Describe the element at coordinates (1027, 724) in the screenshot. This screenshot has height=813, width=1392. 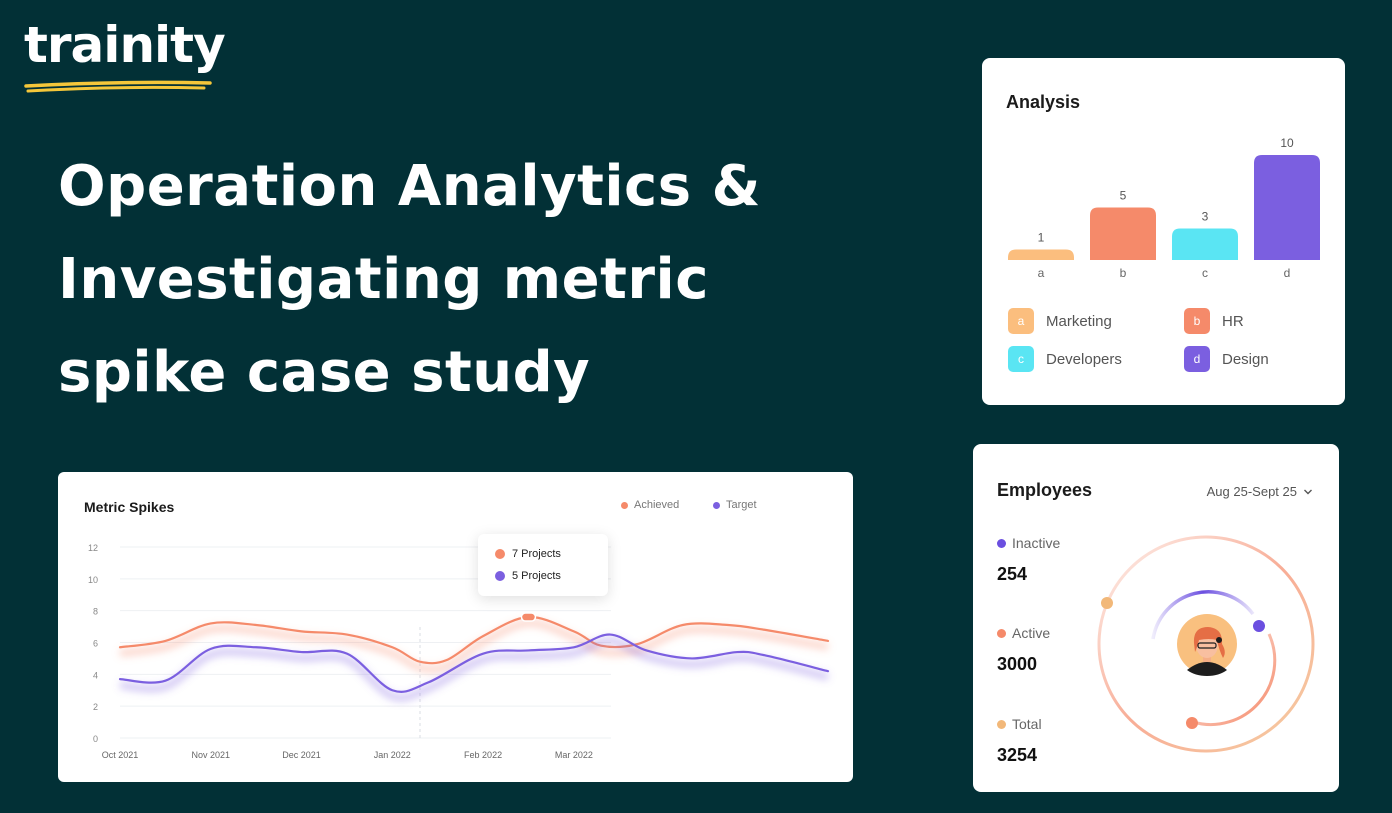
I see `stat-total-text: Total` at that location.